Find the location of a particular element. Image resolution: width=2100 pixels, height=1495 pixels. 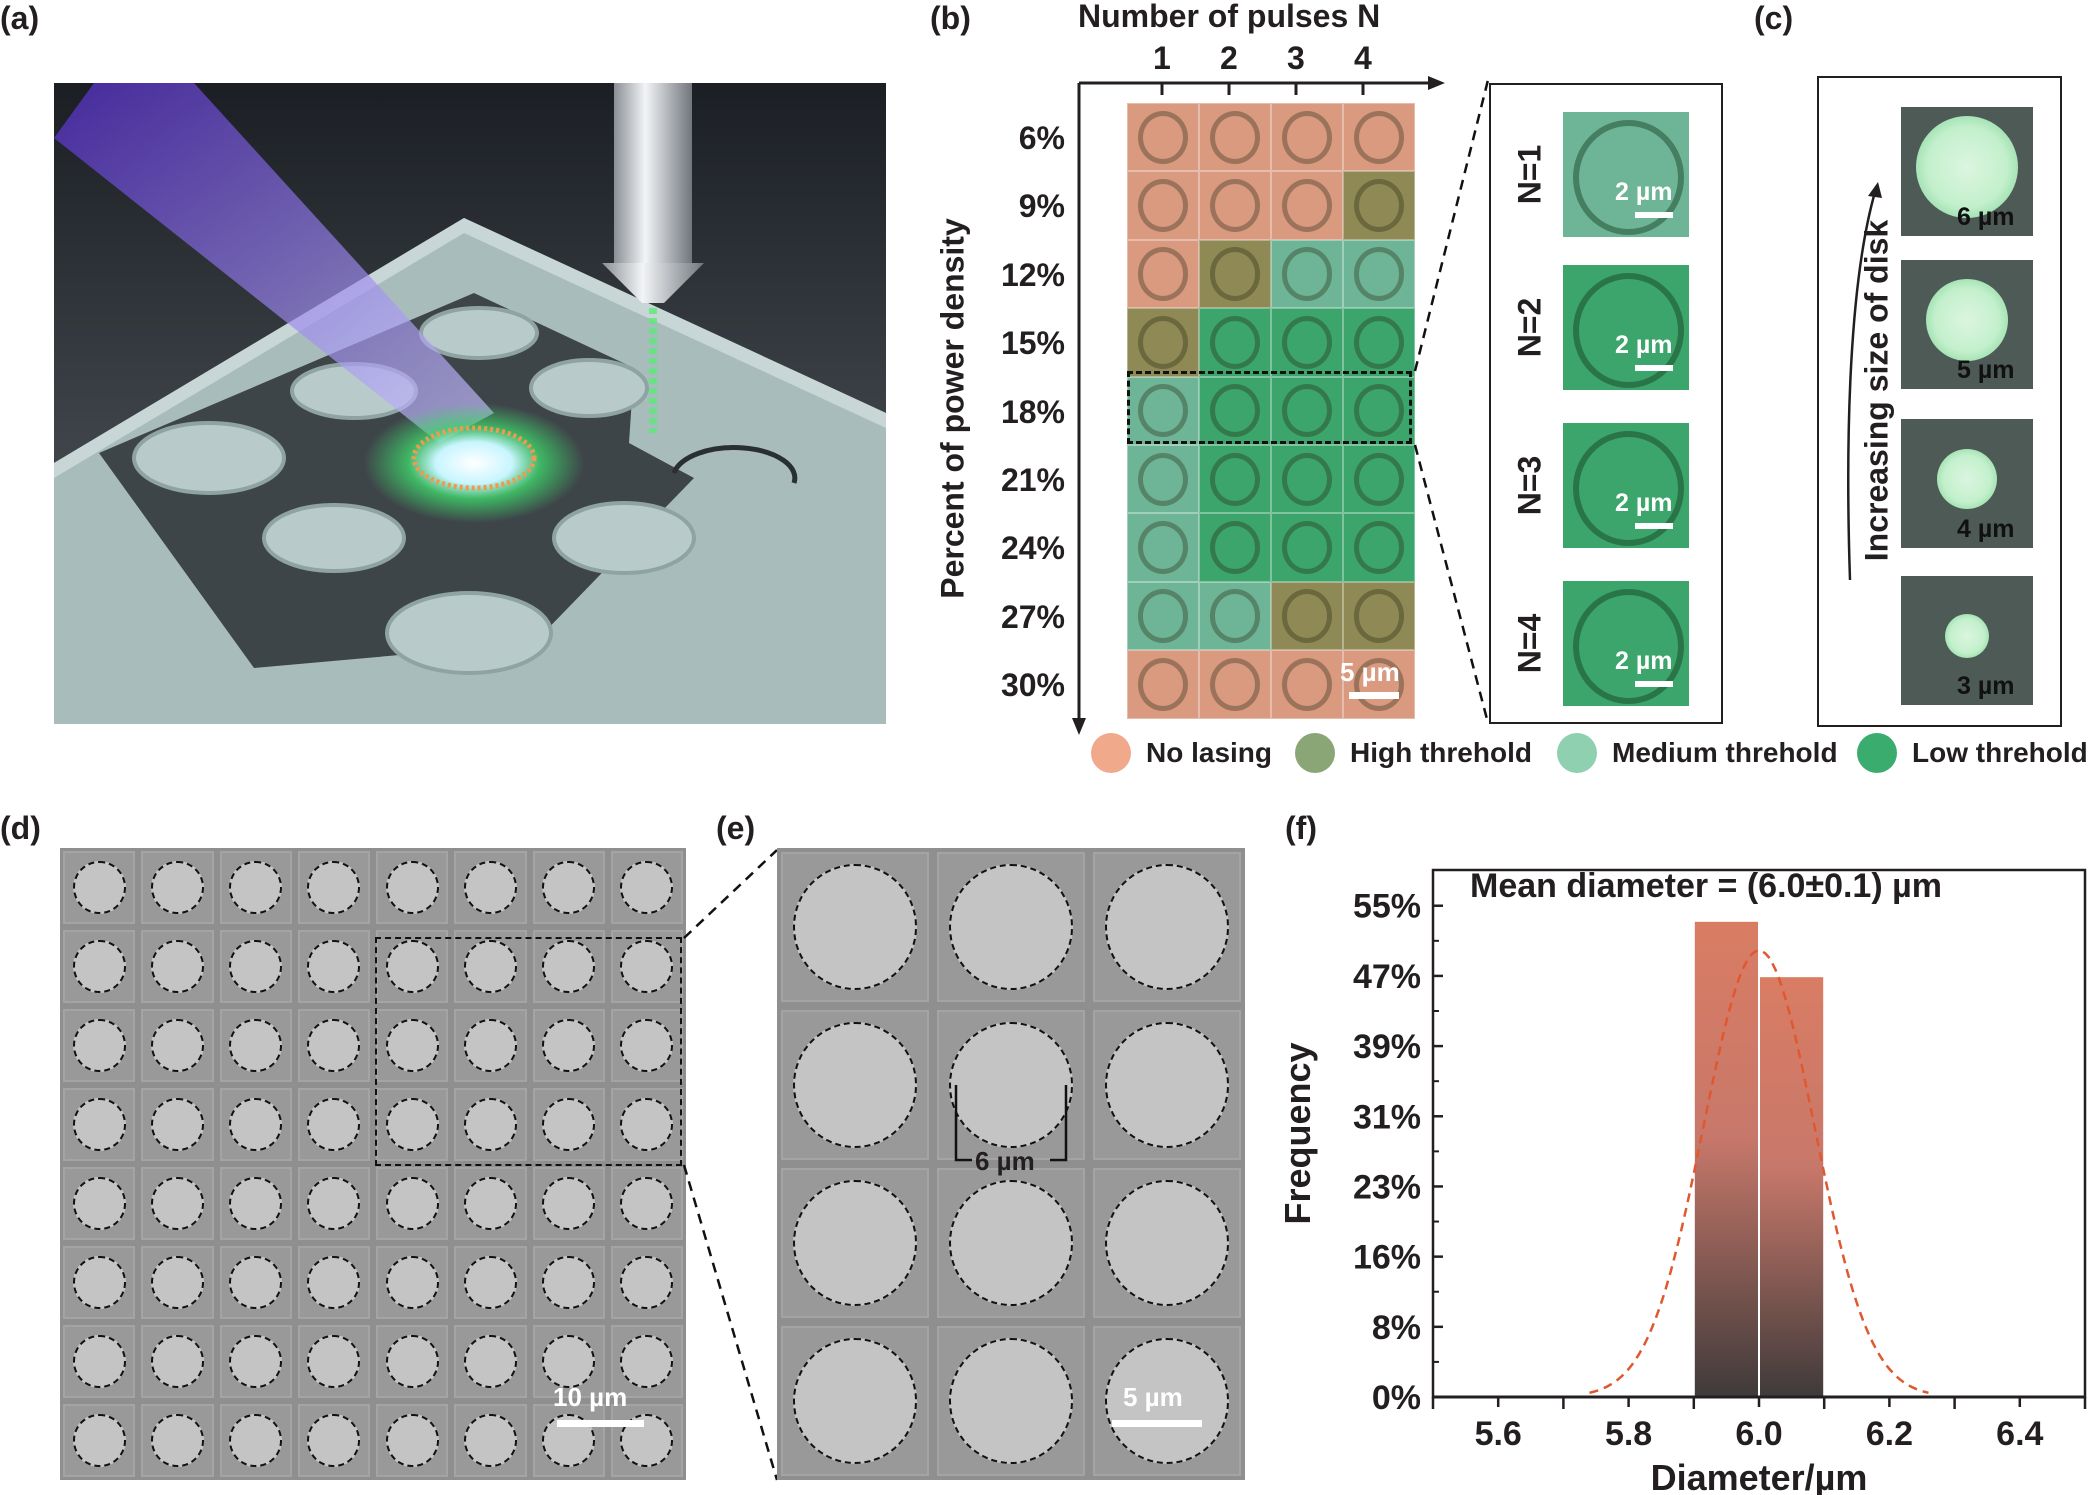

legend-label: No lasing is located at coordinates (1209, 752).